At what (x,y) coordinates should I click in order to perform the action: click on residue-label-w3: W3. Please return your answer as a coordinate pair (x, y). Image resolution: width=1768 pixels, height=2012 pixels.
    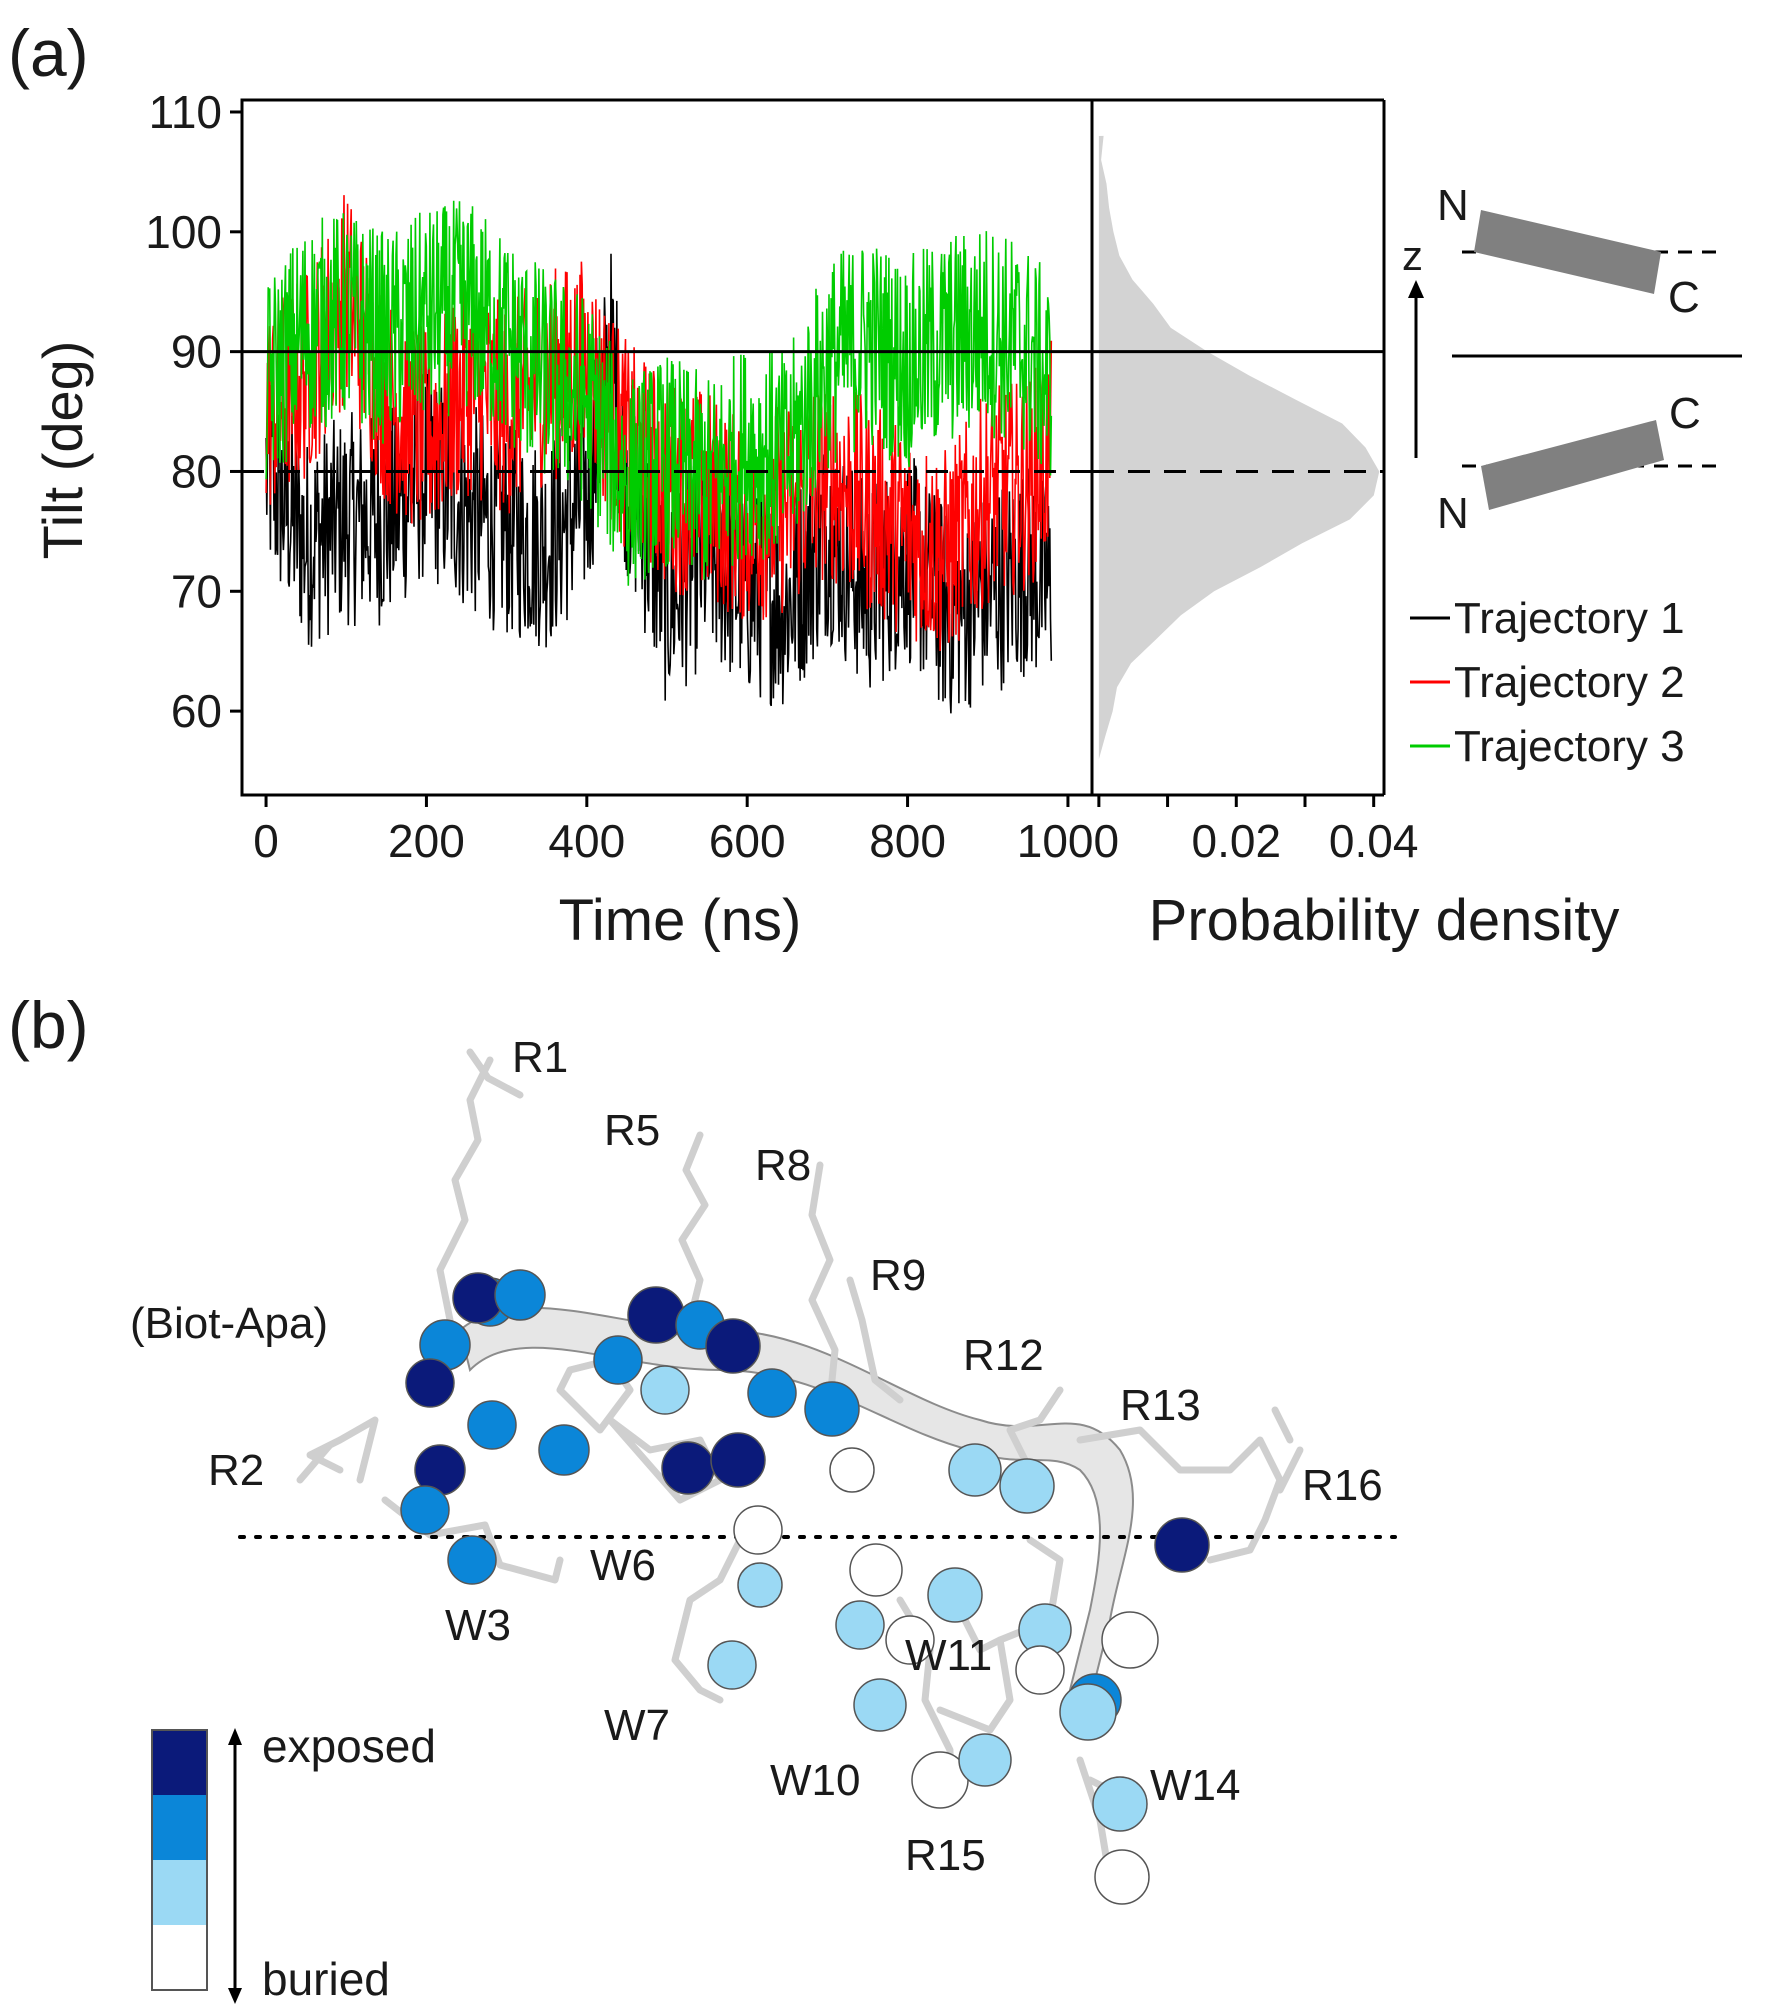
    Looking at the image, I should click on (478, 1625).